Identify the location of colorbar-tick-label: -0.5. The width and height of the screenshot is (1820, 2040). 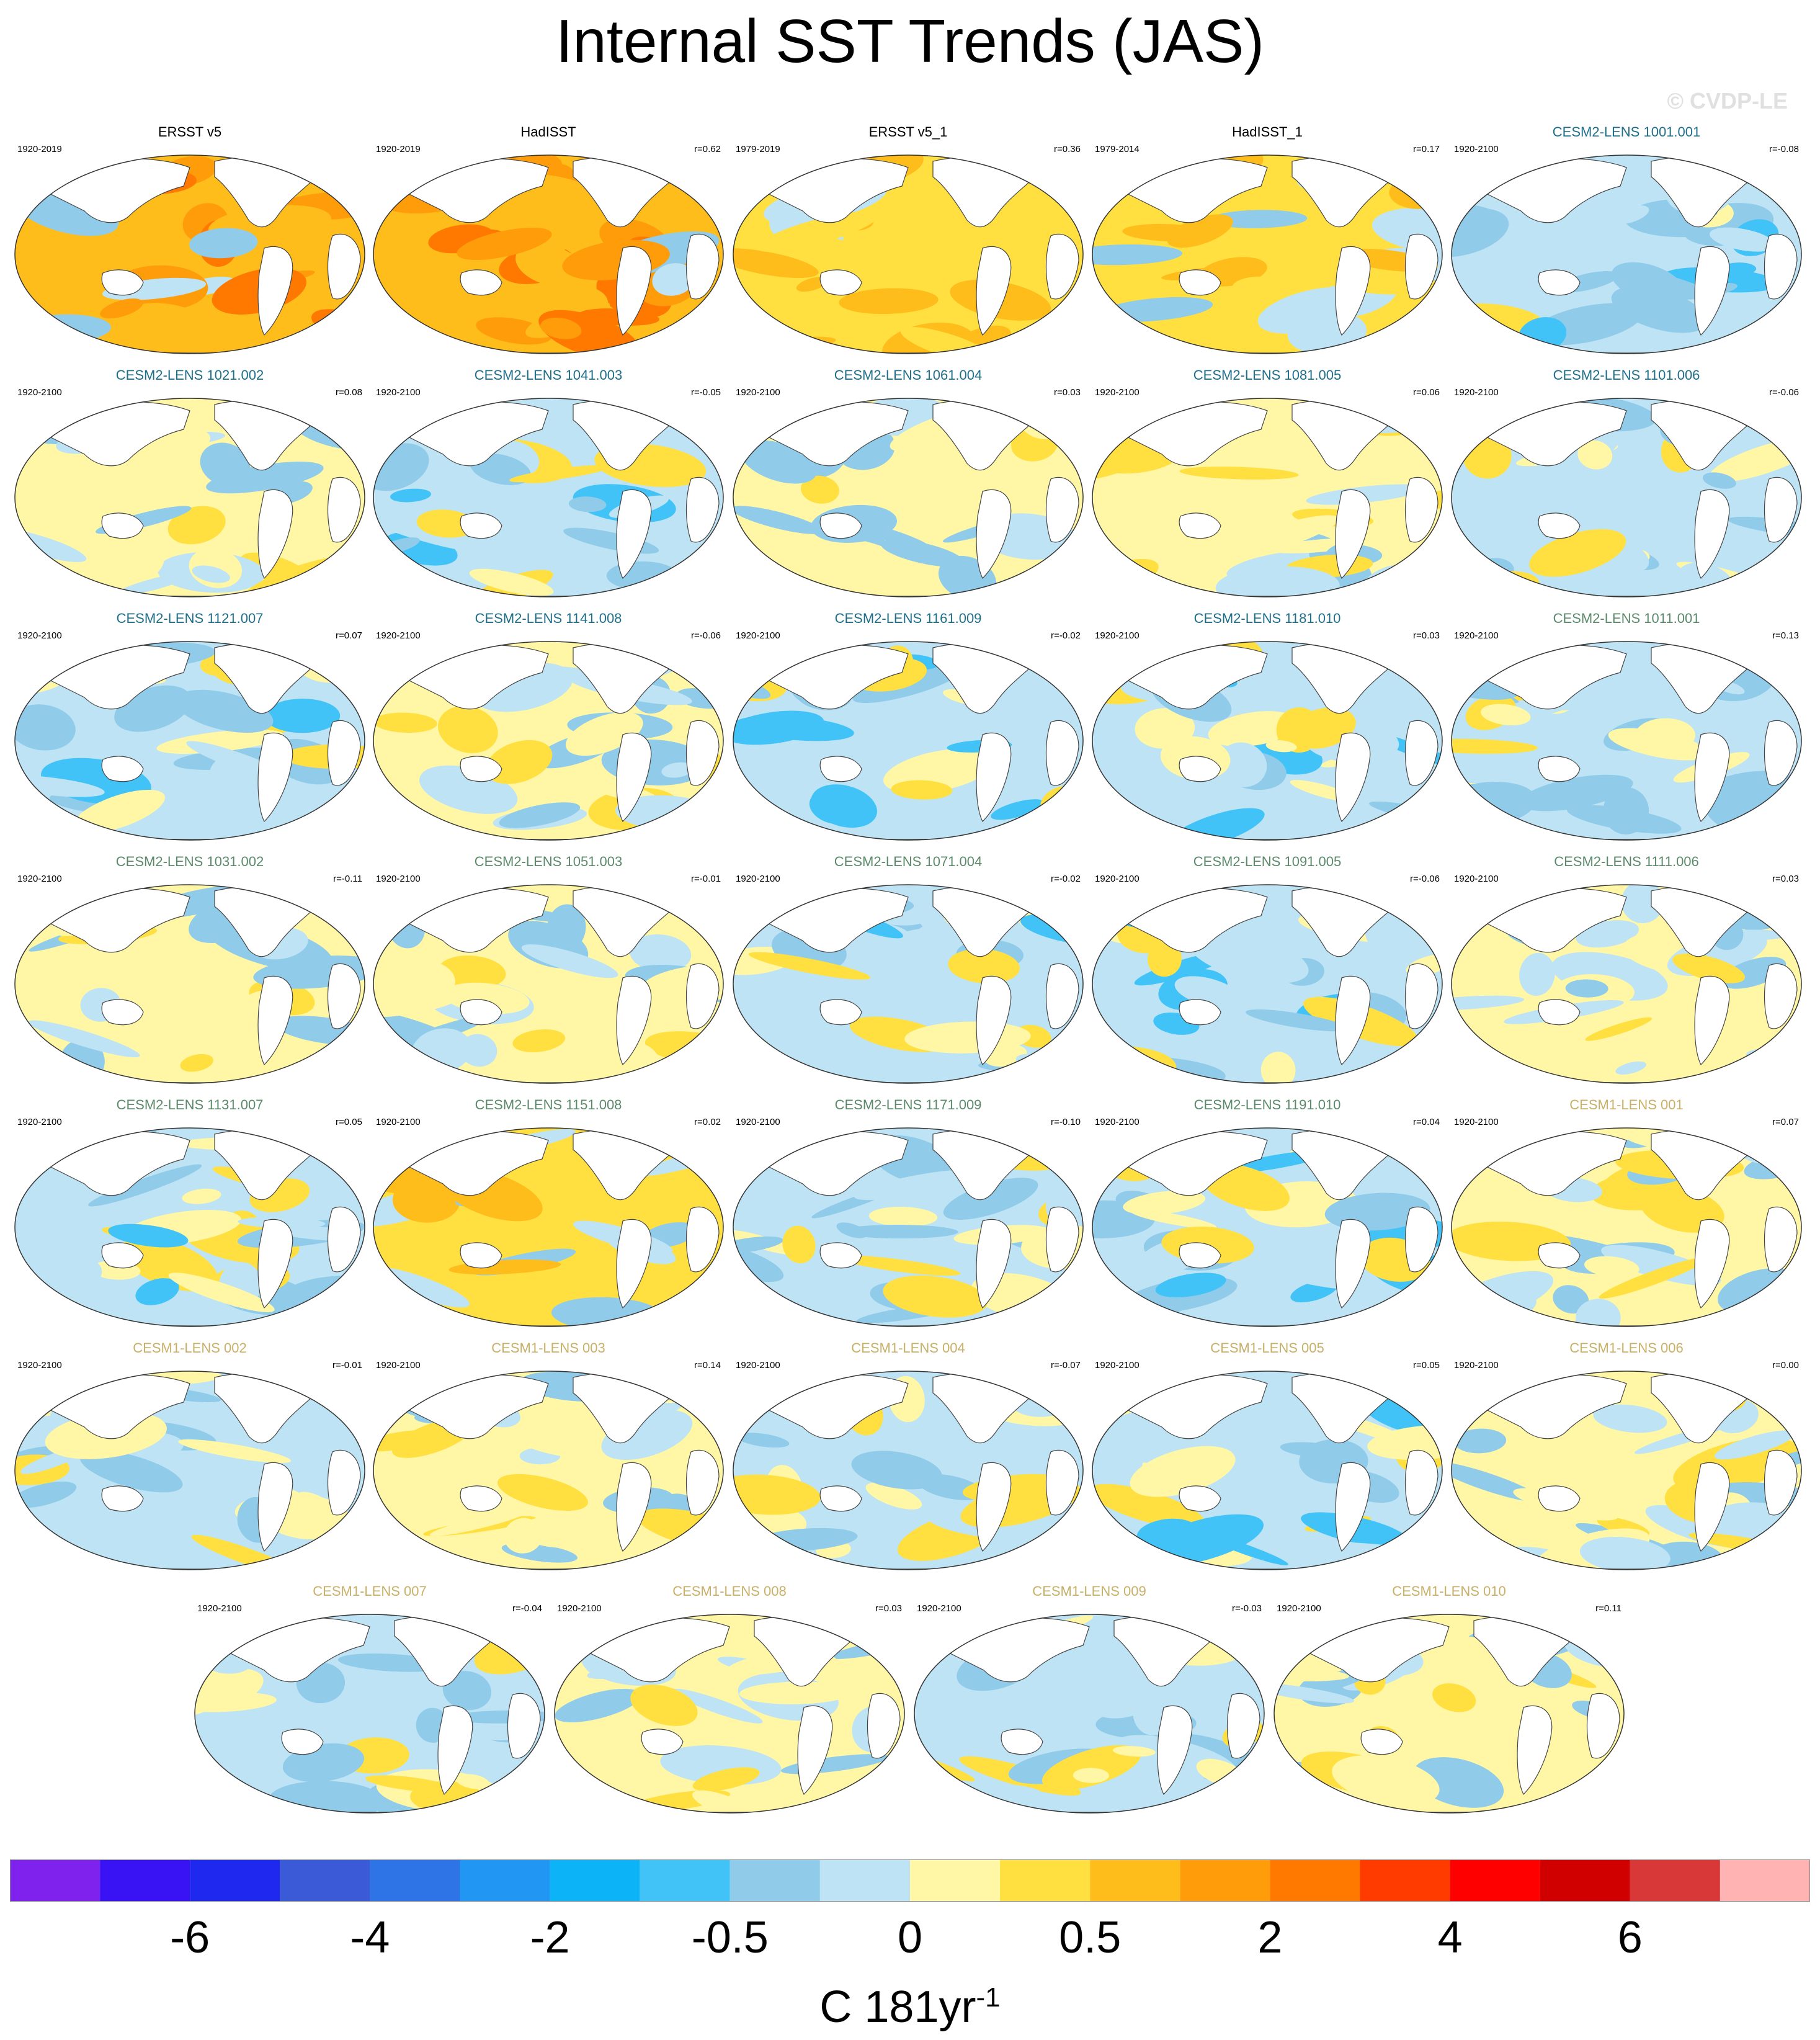
(730, 1938).